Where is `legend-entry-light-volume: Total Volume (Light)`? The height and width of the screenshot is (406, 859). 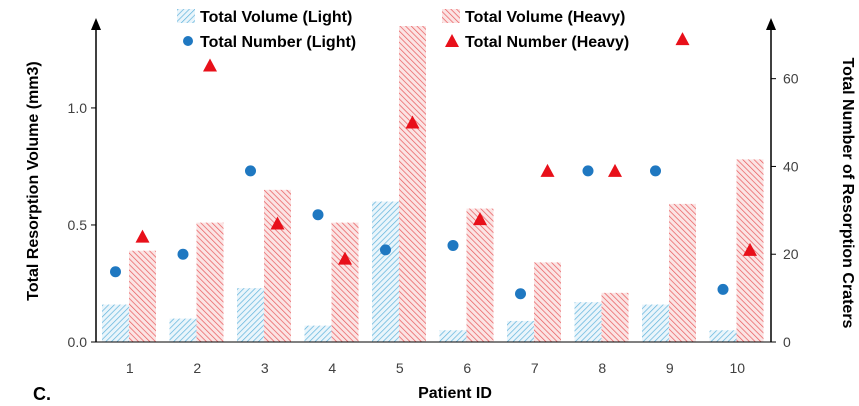
legend-entry-light-volume: Total Volume (Light) is located at coordinates (264, 17).